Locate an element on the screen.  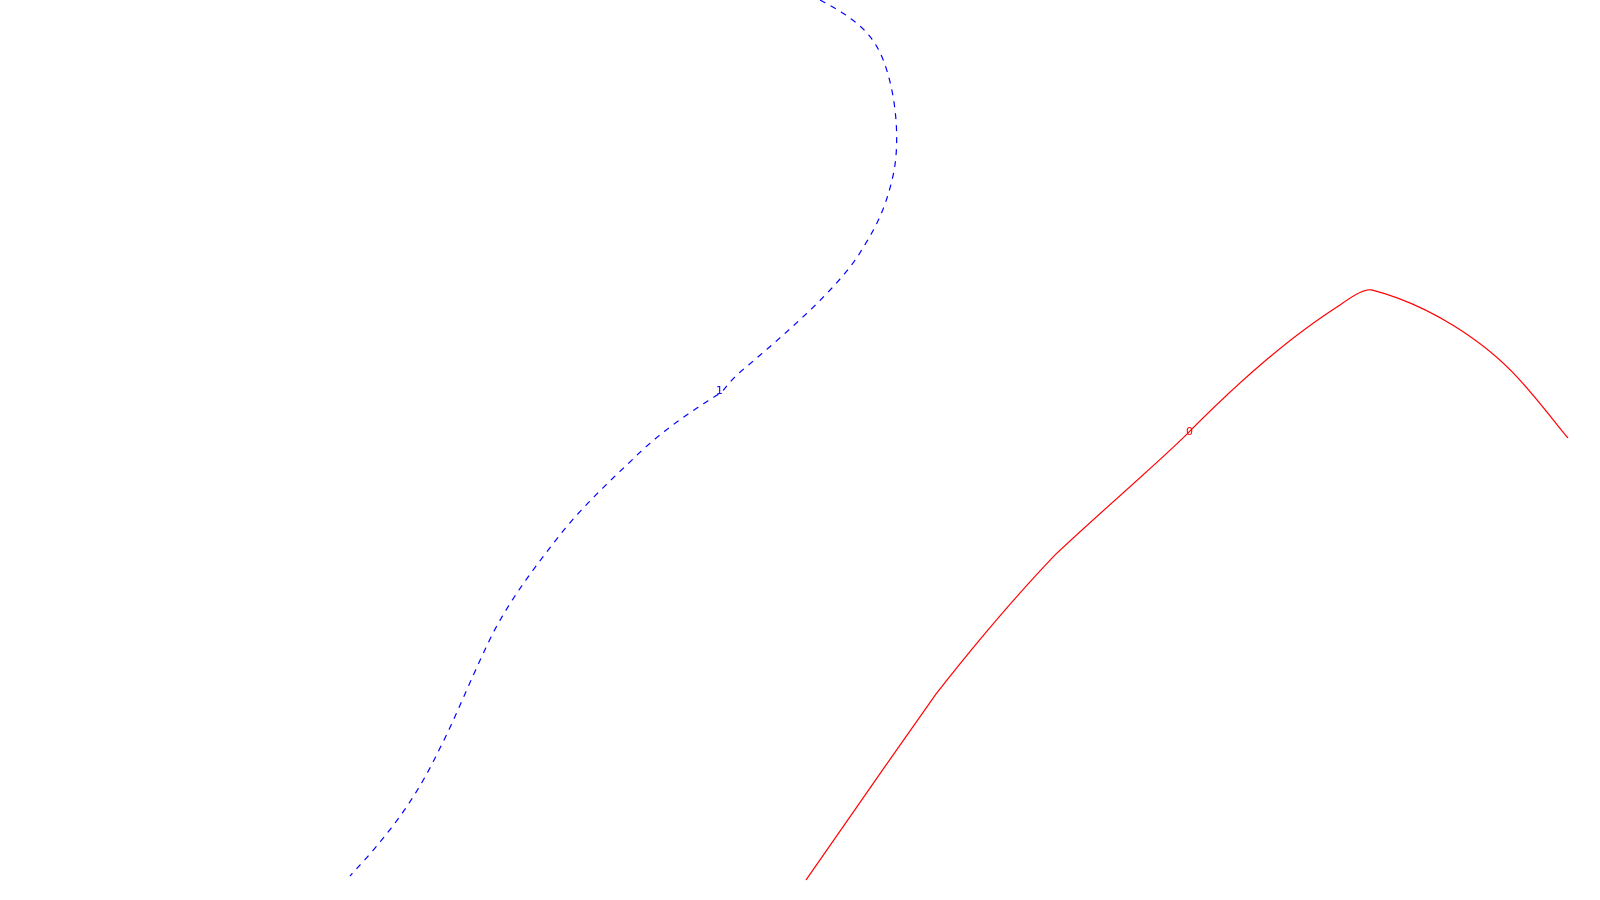
contour-label-level-0: 0 is located at coordinates (1189, 431).